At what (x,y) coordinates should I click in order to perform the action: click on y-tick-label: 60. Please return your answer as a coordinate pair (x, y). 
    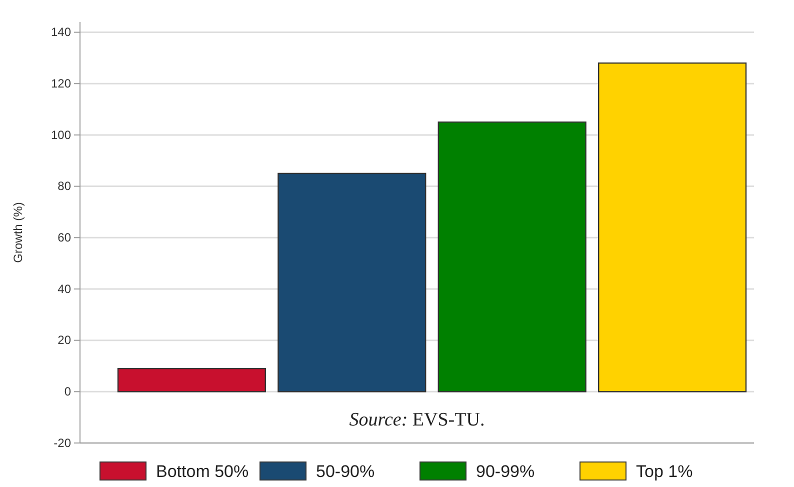
    Looking at the image, I should click on (65, 237).